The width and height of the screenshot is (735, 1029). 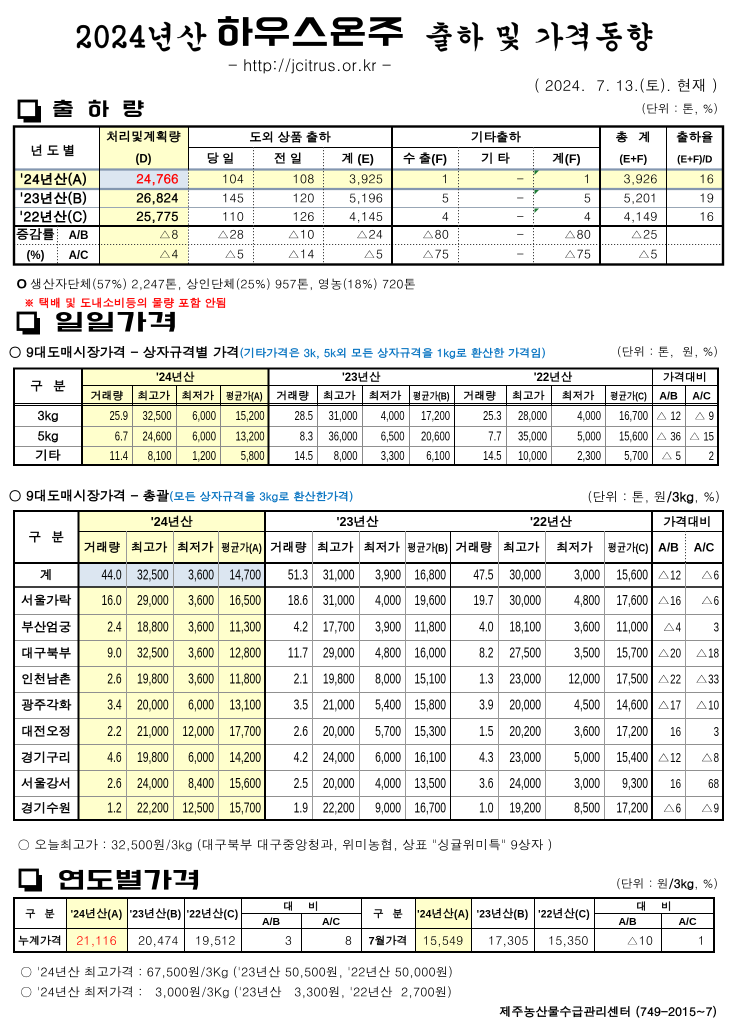 I want to click on svg-text: '24, so click(x=159, y=522).